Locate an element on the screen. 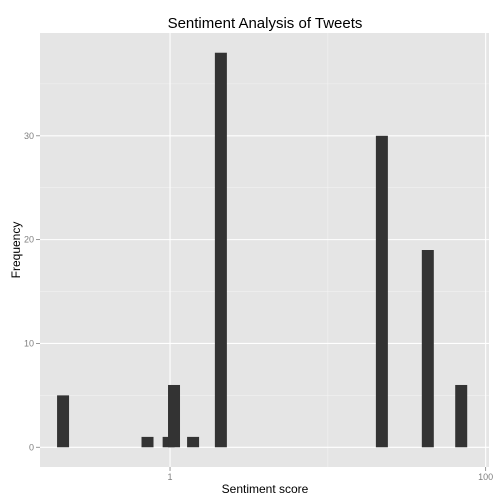  chart-title: Sentiment Analysis of Tweets is located at coordinates (265, 23).